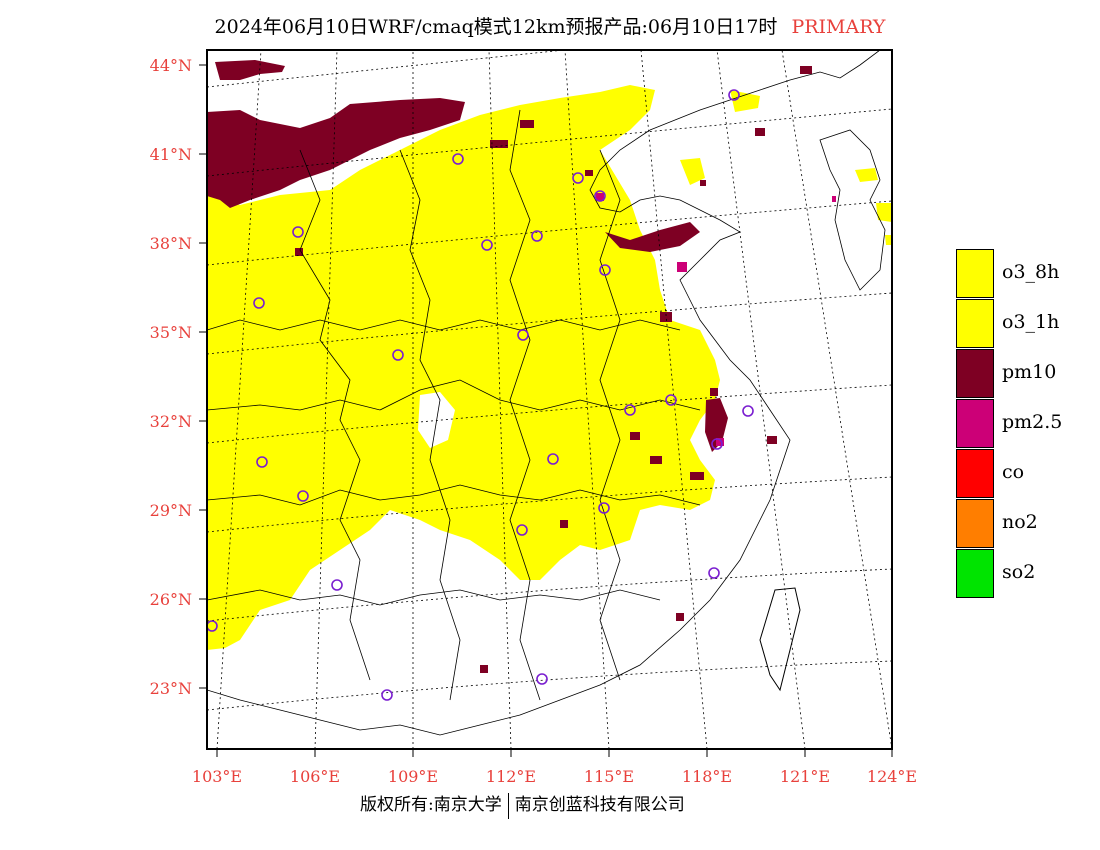  What do you see at coordinates (171, 65) in the screenshot?
I see `lat-label: 44°N` at bounding box center [171, 65].